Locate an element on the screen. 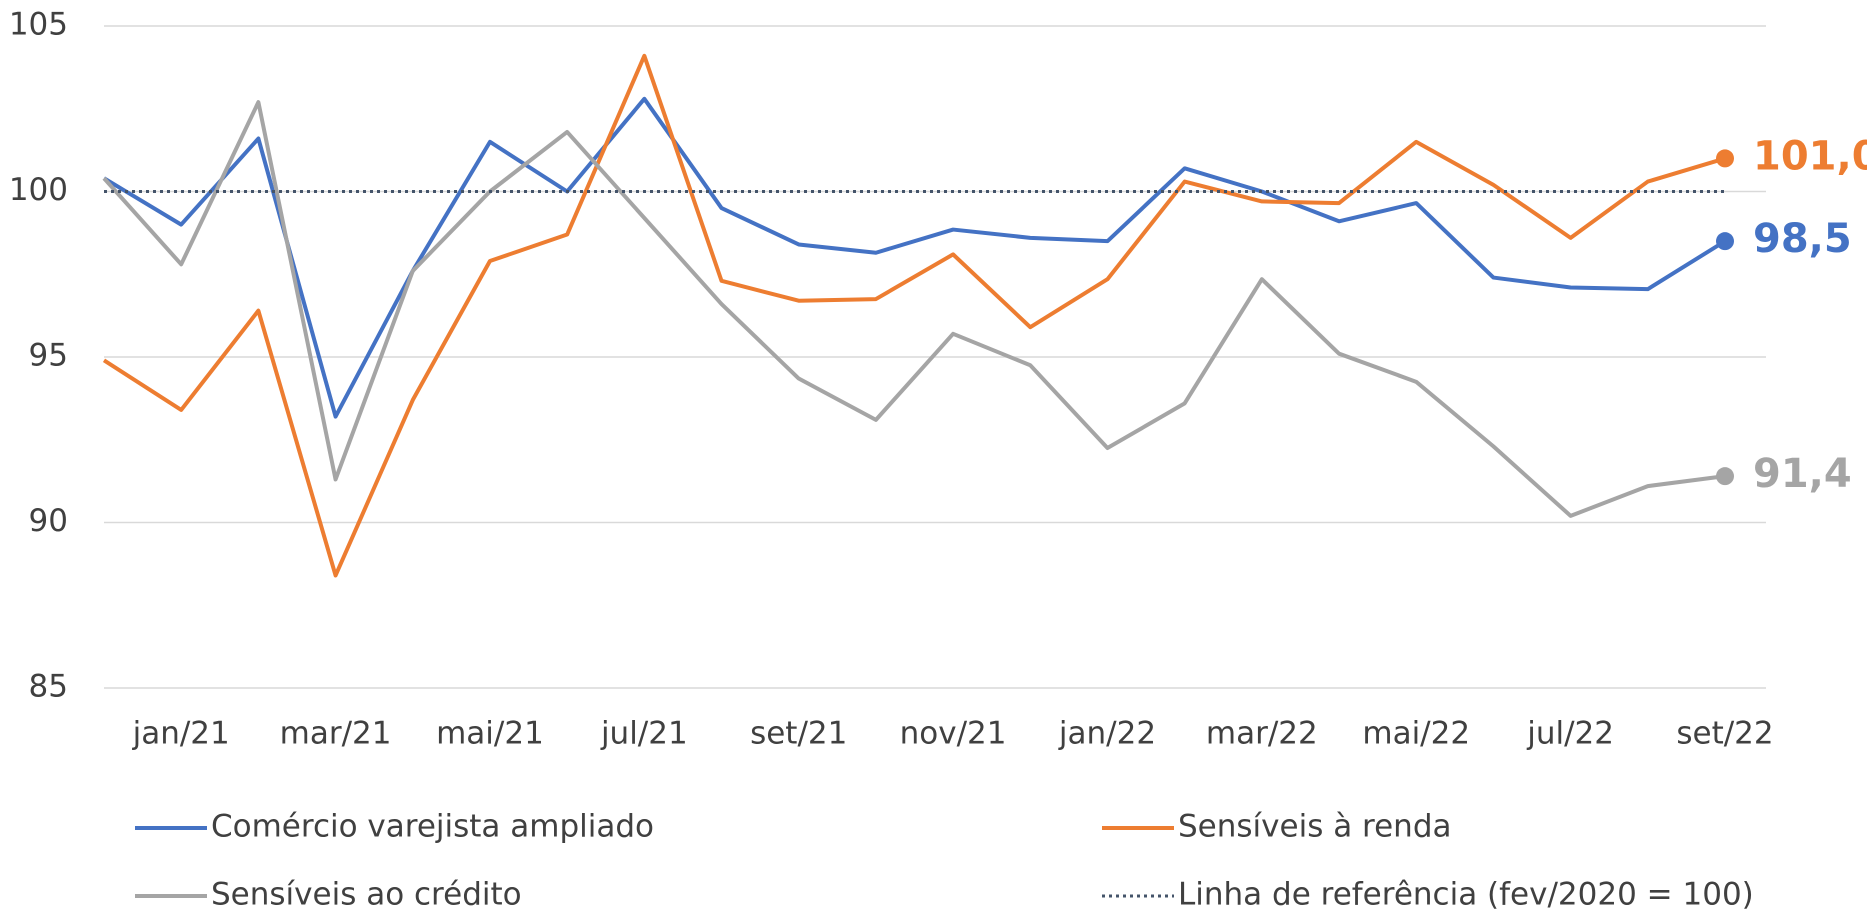  x-tick-label: jan/22 is located at coordinates (1107, 734).